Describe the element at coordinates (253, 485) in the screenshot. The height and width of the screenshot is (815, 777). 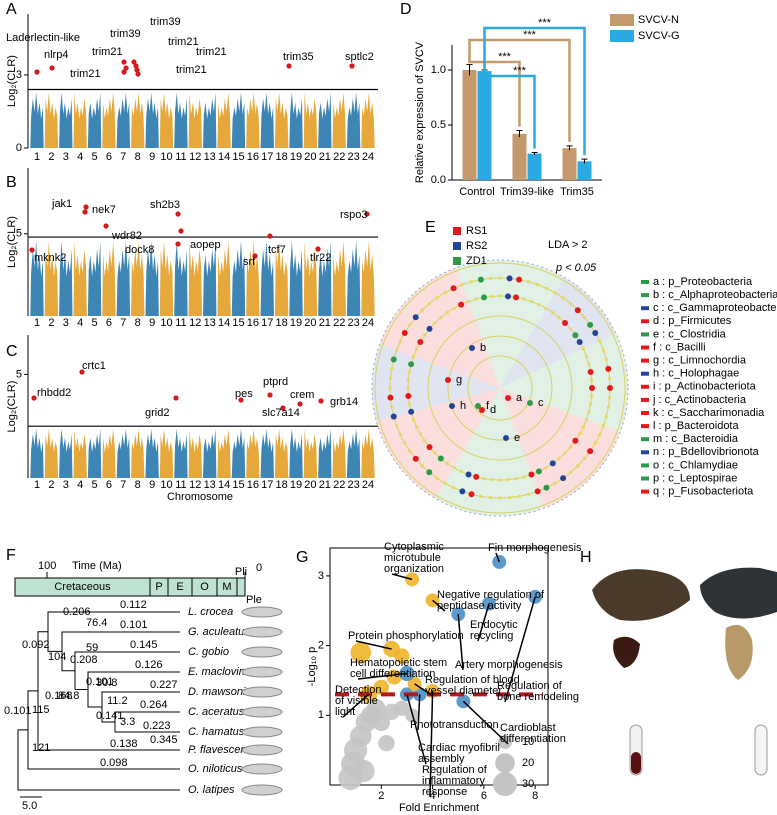
I see `x-tick-label: 16` at that location.